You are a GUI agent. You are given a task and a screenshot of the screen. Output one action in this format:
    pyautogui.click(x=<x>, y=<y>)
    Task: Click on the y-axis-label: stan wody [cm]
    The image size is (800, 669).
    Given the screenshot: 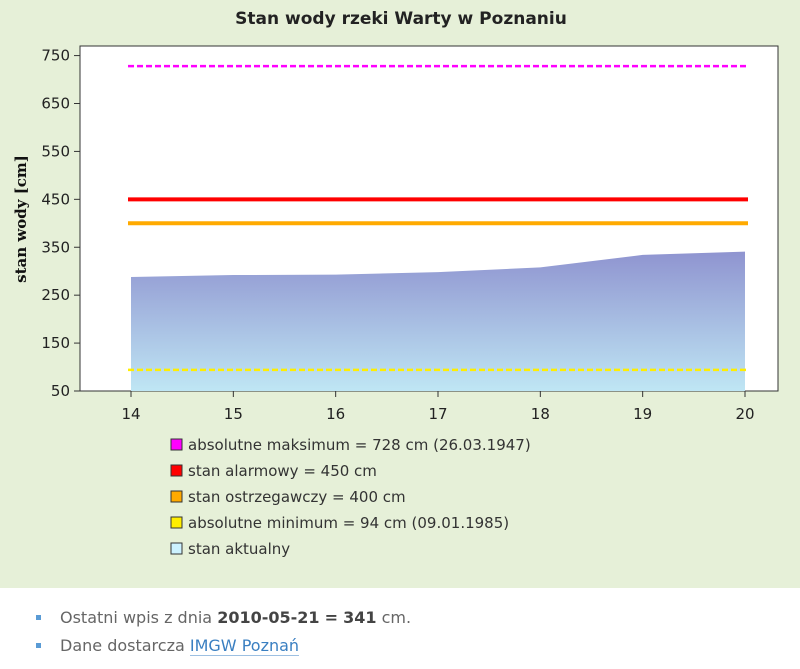 What is the action you would take?
    pyautogui.click(x=21, y=219)
    